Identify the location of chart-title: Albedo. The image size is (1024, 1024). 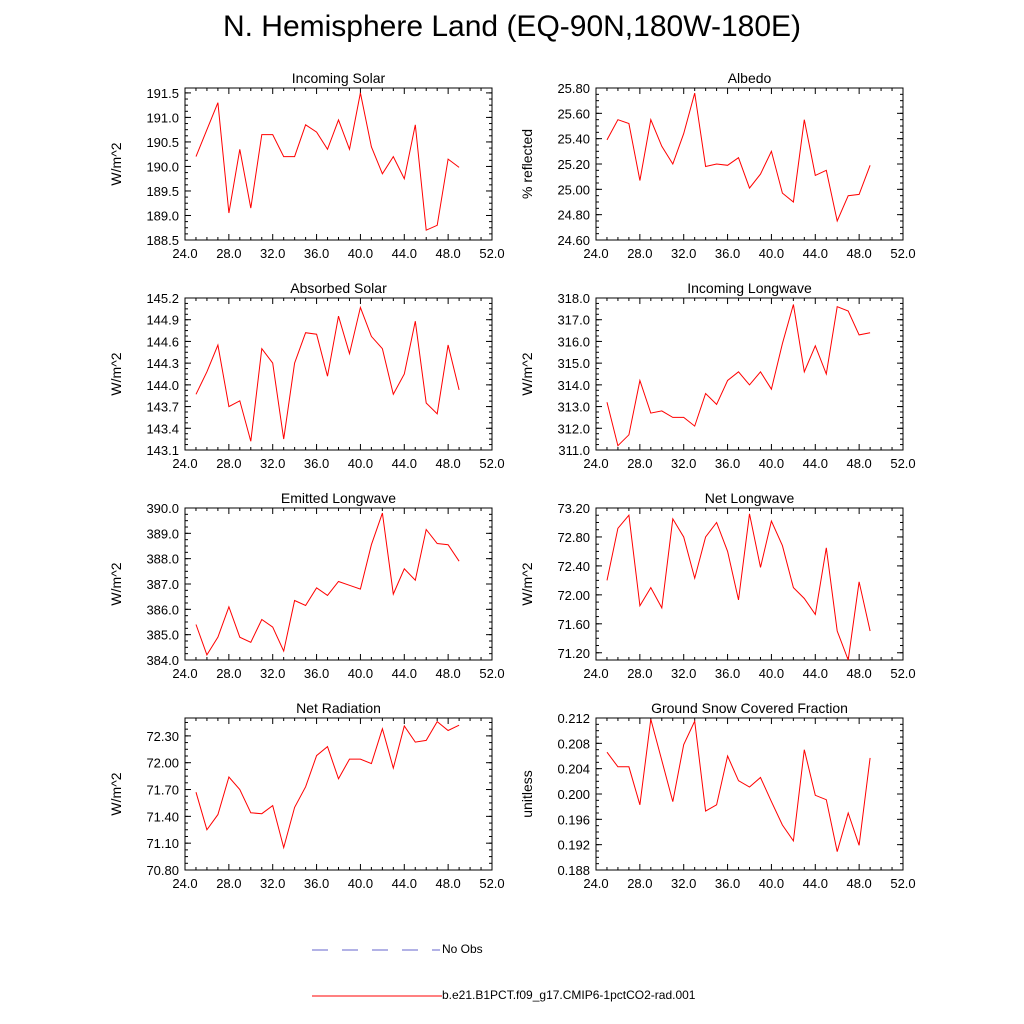
(750, 78).